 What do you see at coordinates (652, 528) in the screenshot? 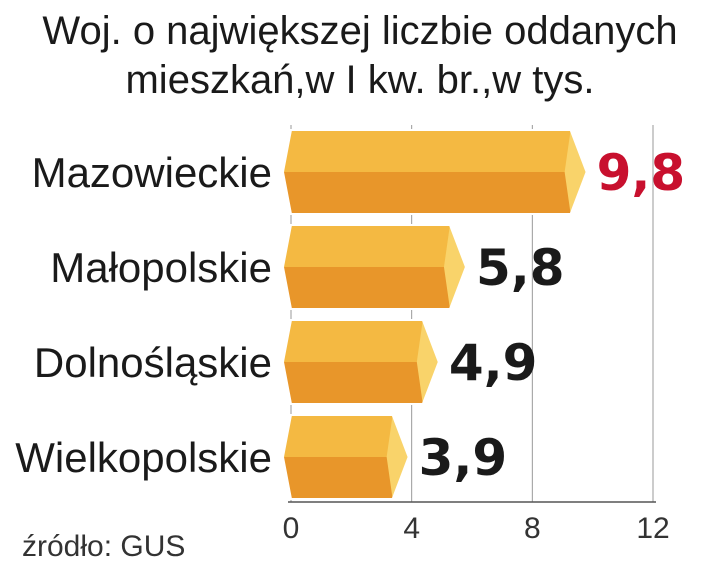
I see `x-tick-label: 12` at bounding box center [652, 528].